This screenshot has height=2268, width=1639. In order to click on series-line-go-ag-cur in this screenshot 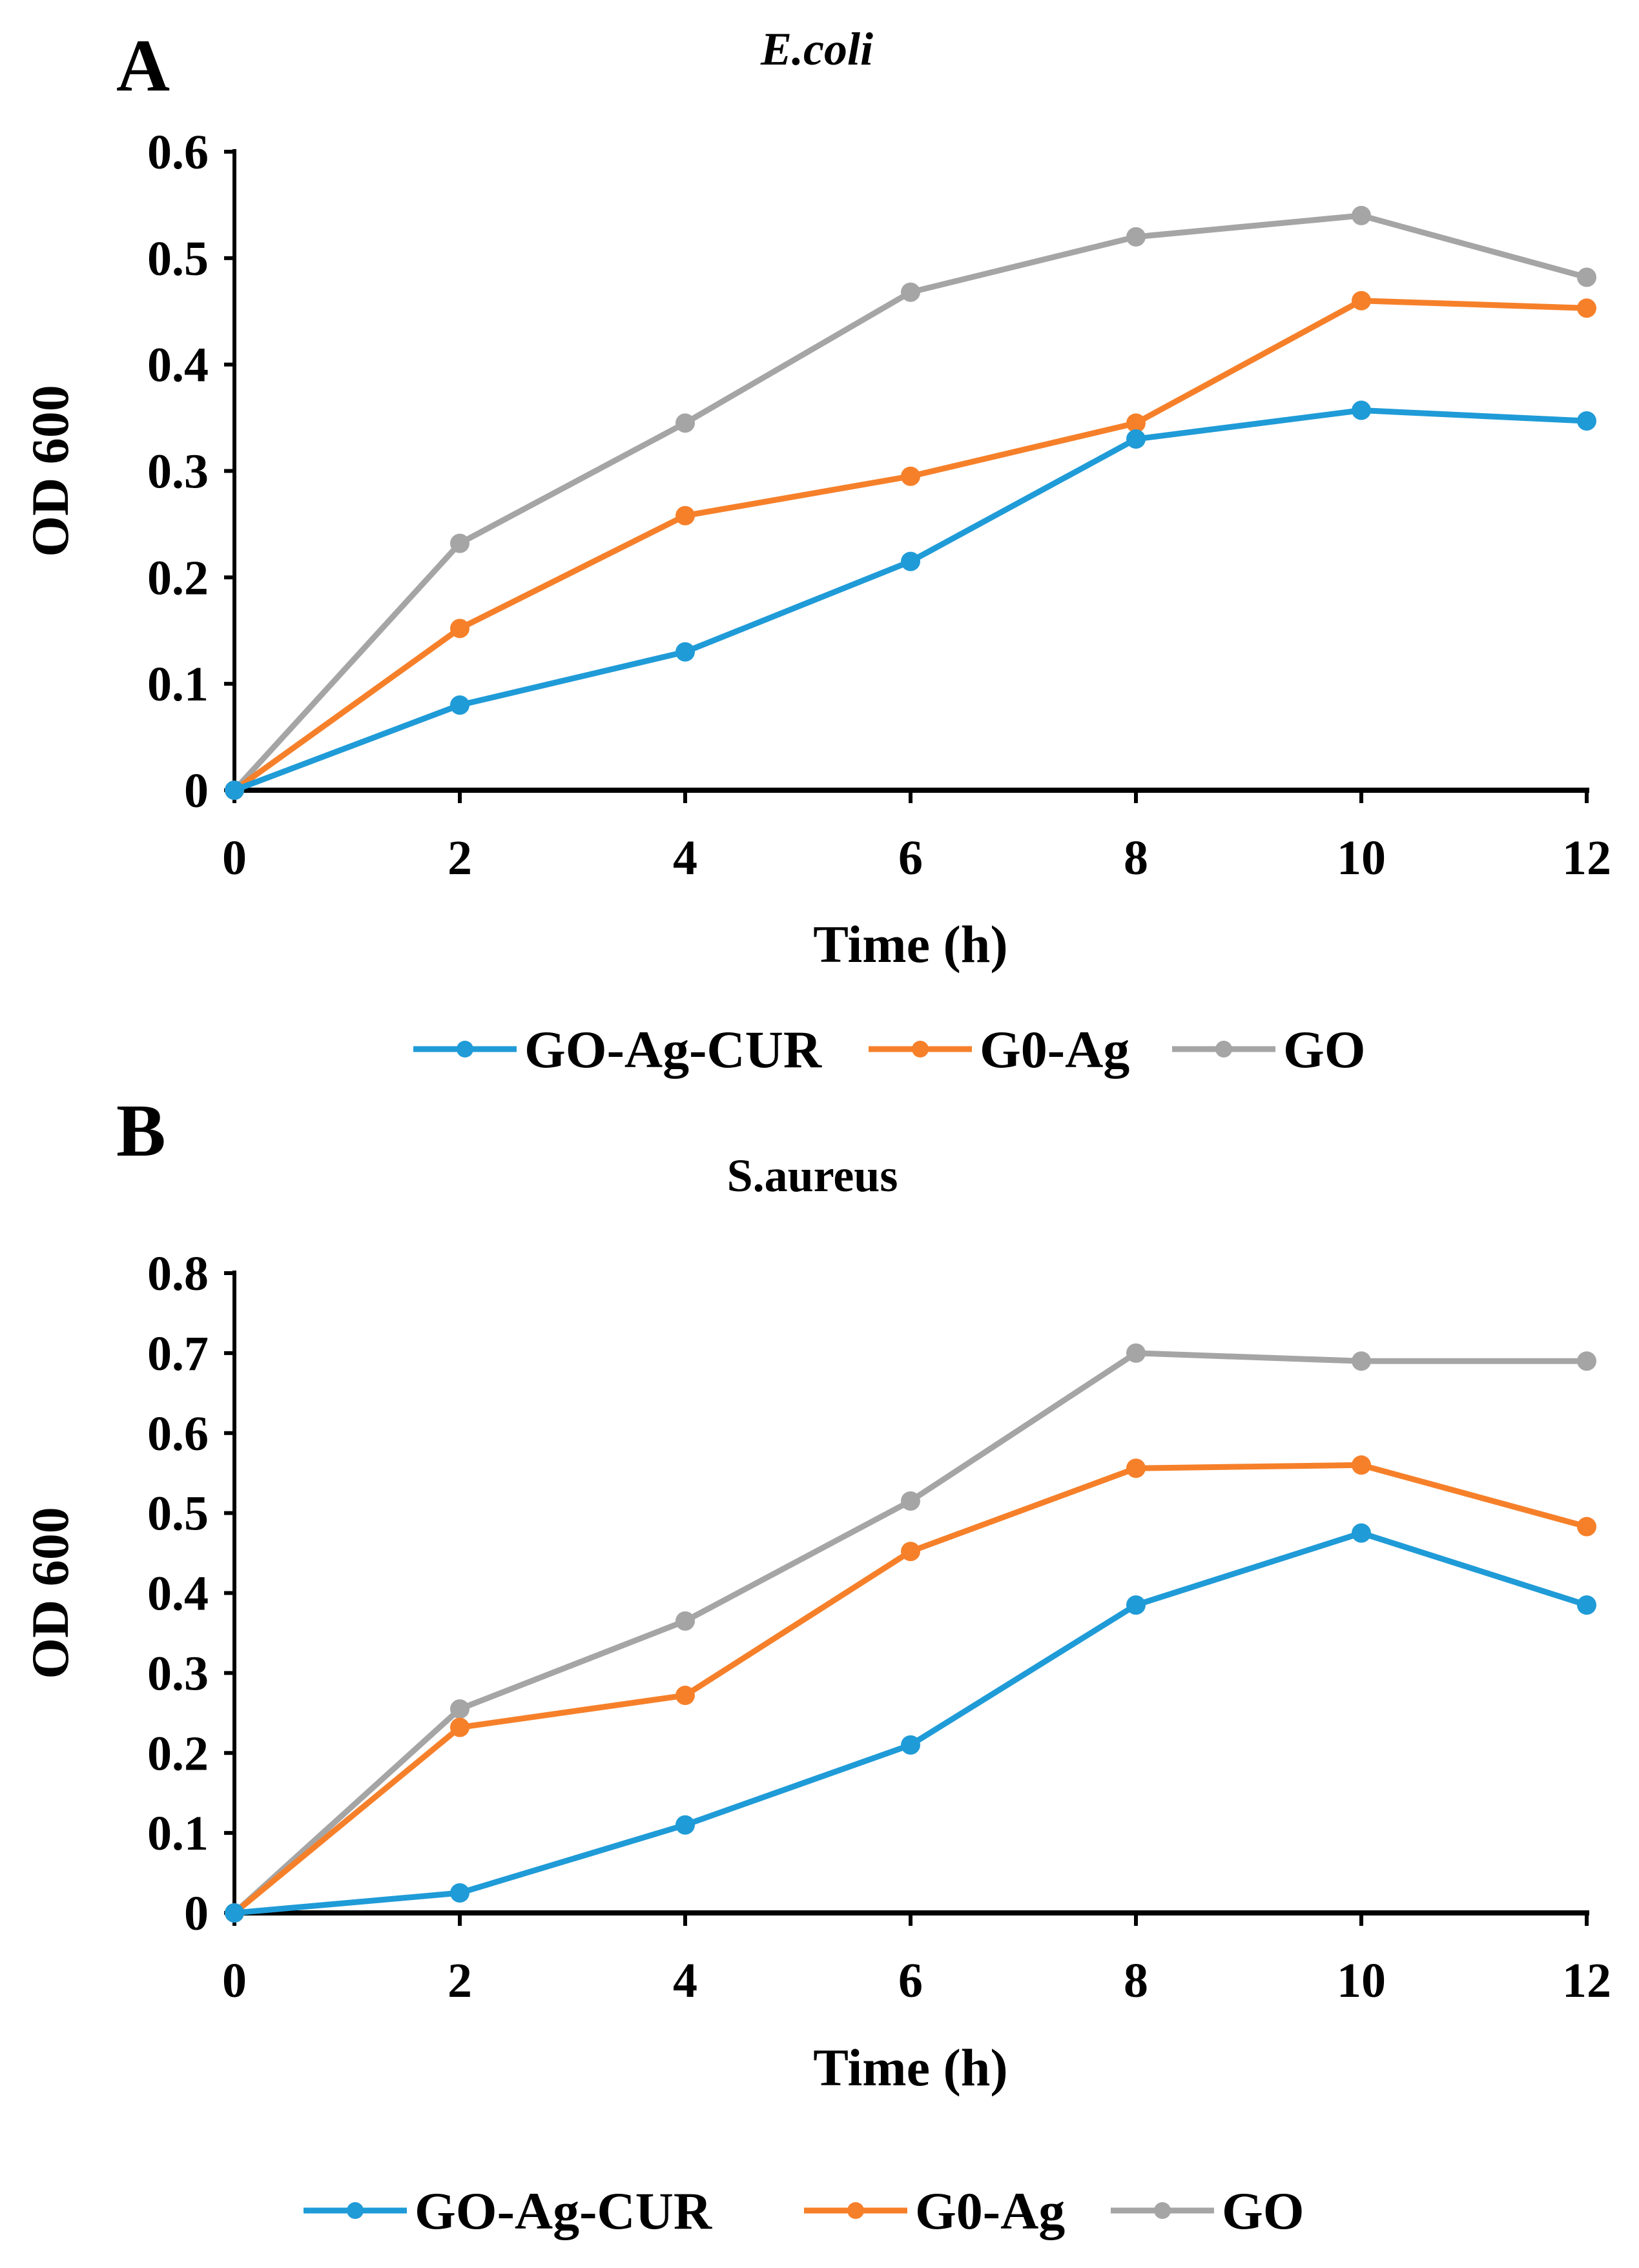, I will do `click(911, 1723)`.